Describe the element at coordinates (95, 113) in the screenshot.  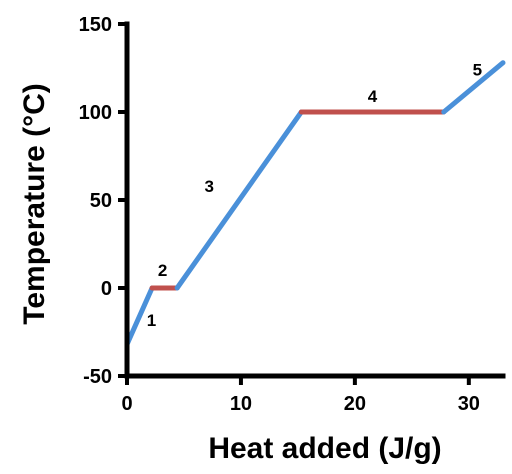
I see `y-tick-label: 100` at that location.